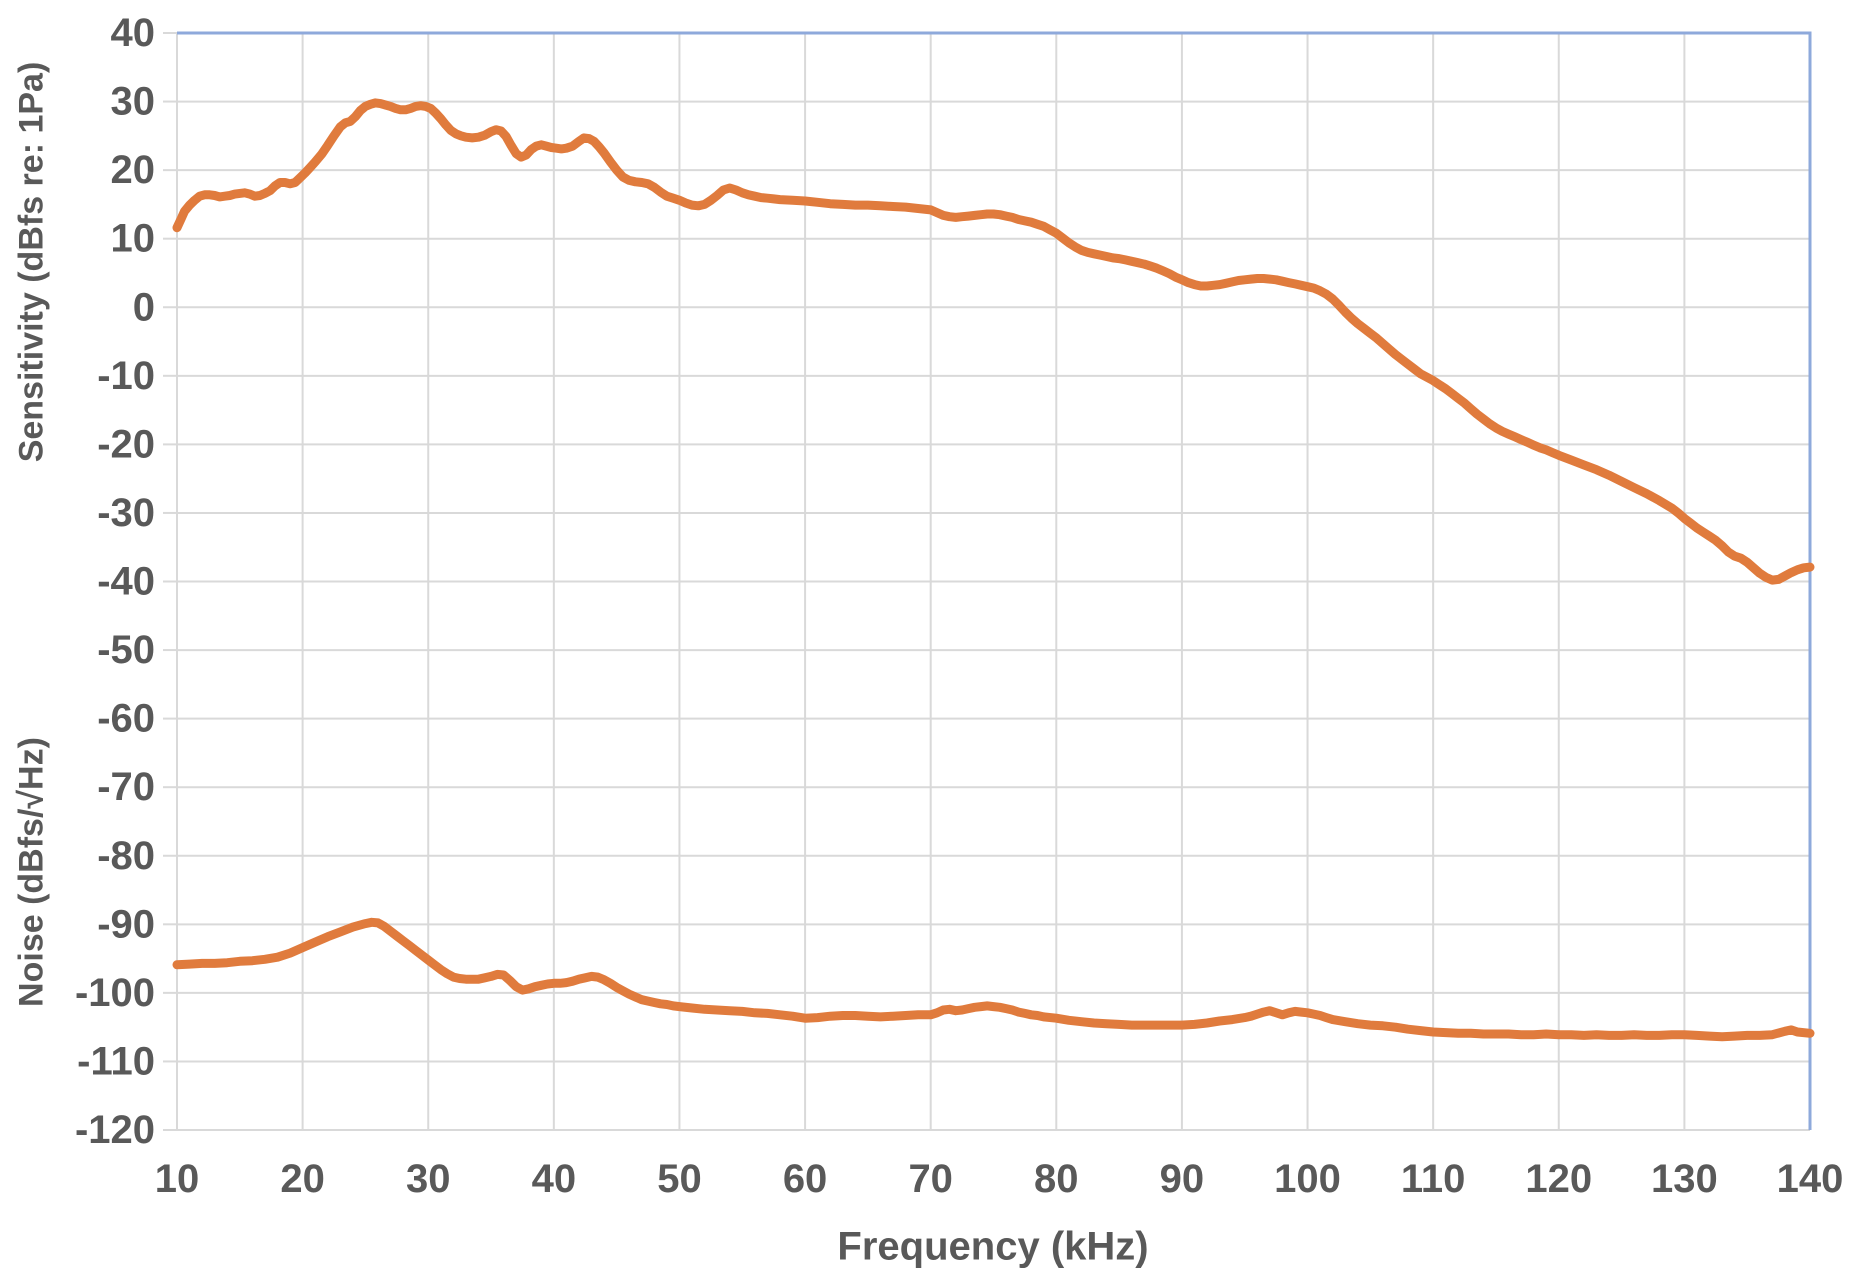  Describe the element at coordinates (133, 33) in the screenshot. I see `y-tick-label: 40` at that location.